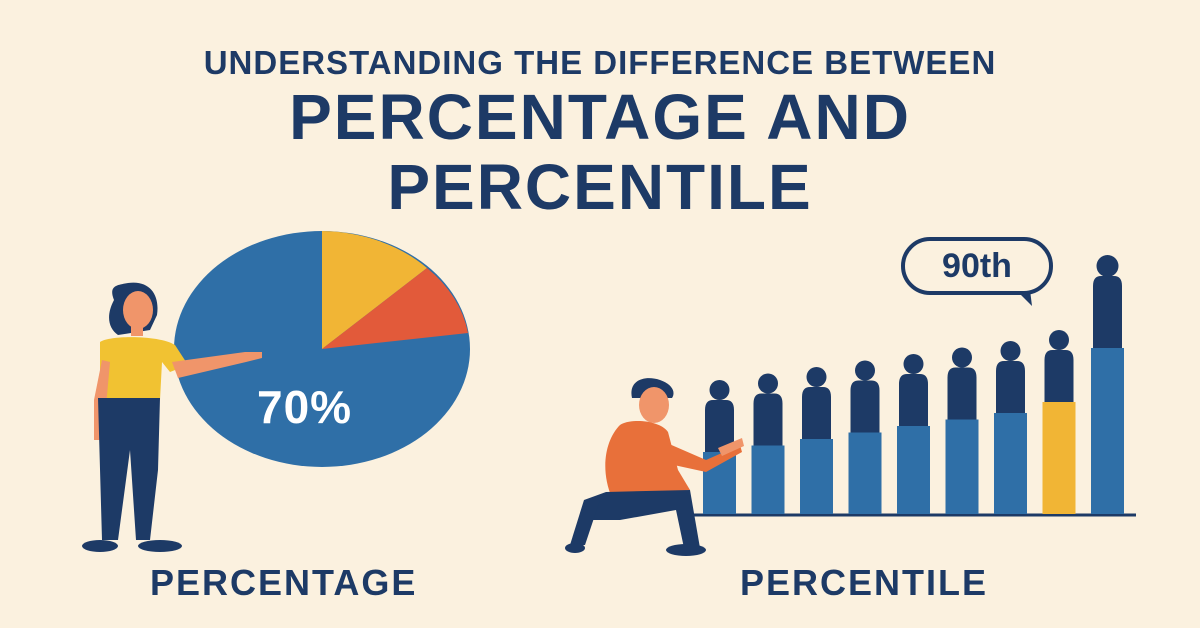 The image size is (1200, 628). What do you see at coordinates (305, 407) in the screenshot?
I see `pie-percentage-label: 70%` at bounding box center [305, 407].